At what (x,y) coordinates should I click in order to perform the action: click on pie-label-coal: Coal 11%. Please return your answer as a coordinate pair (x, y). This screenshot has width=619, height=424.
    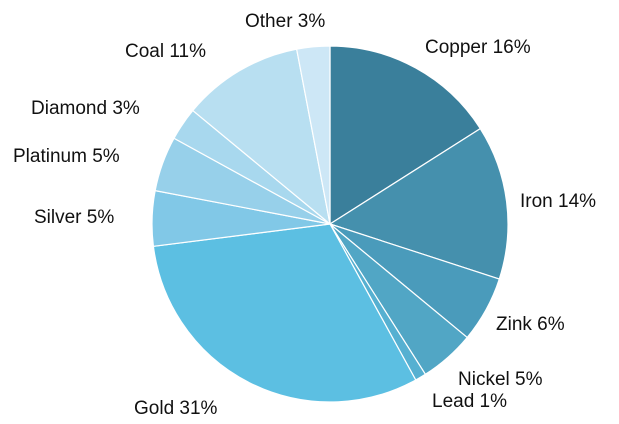
    Looking at the image, I should click on (165, 51).